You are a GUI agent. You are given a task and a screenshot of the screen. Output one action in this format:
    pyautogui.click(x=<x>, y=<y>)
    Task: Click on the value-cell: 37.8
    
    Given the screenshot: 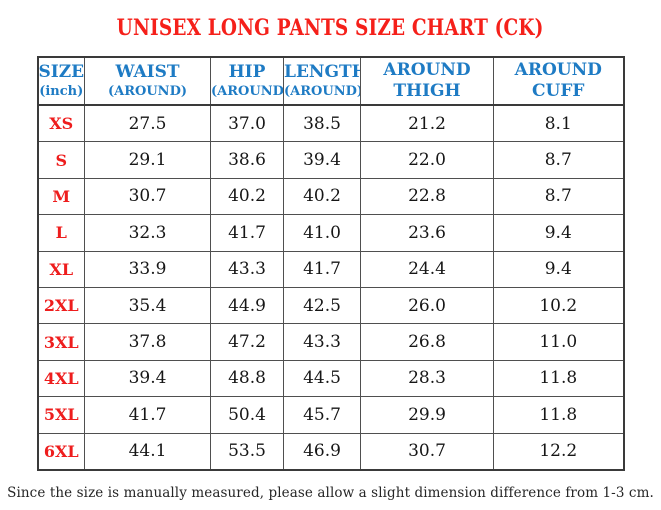 What is the action you would take?
    pyautogui.click(x=147, y=342)
    